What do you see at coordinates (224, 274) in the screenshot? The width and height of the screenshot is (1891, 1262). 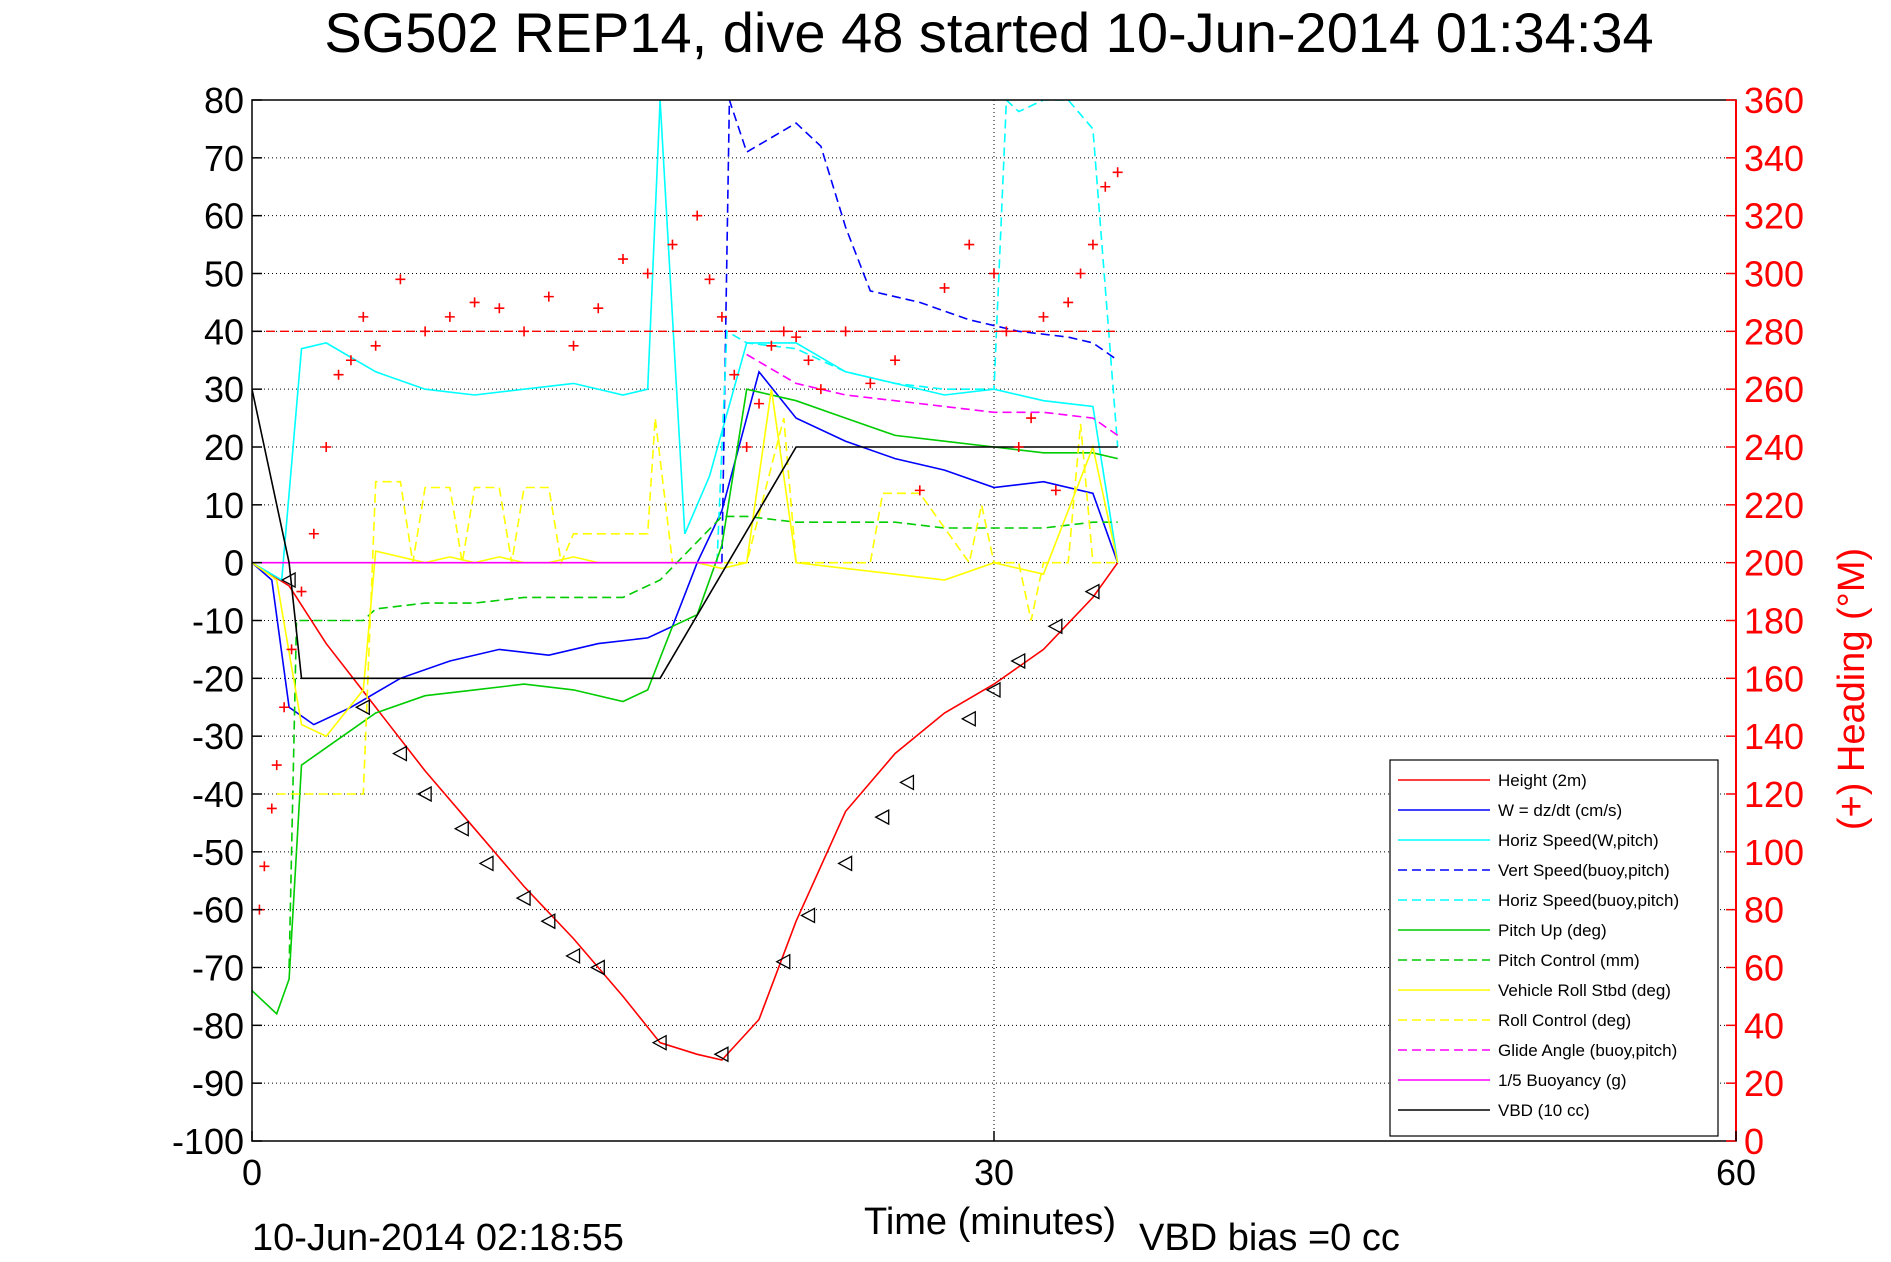 I see `y-tick-label: 50` at bounding box center [224, 274].